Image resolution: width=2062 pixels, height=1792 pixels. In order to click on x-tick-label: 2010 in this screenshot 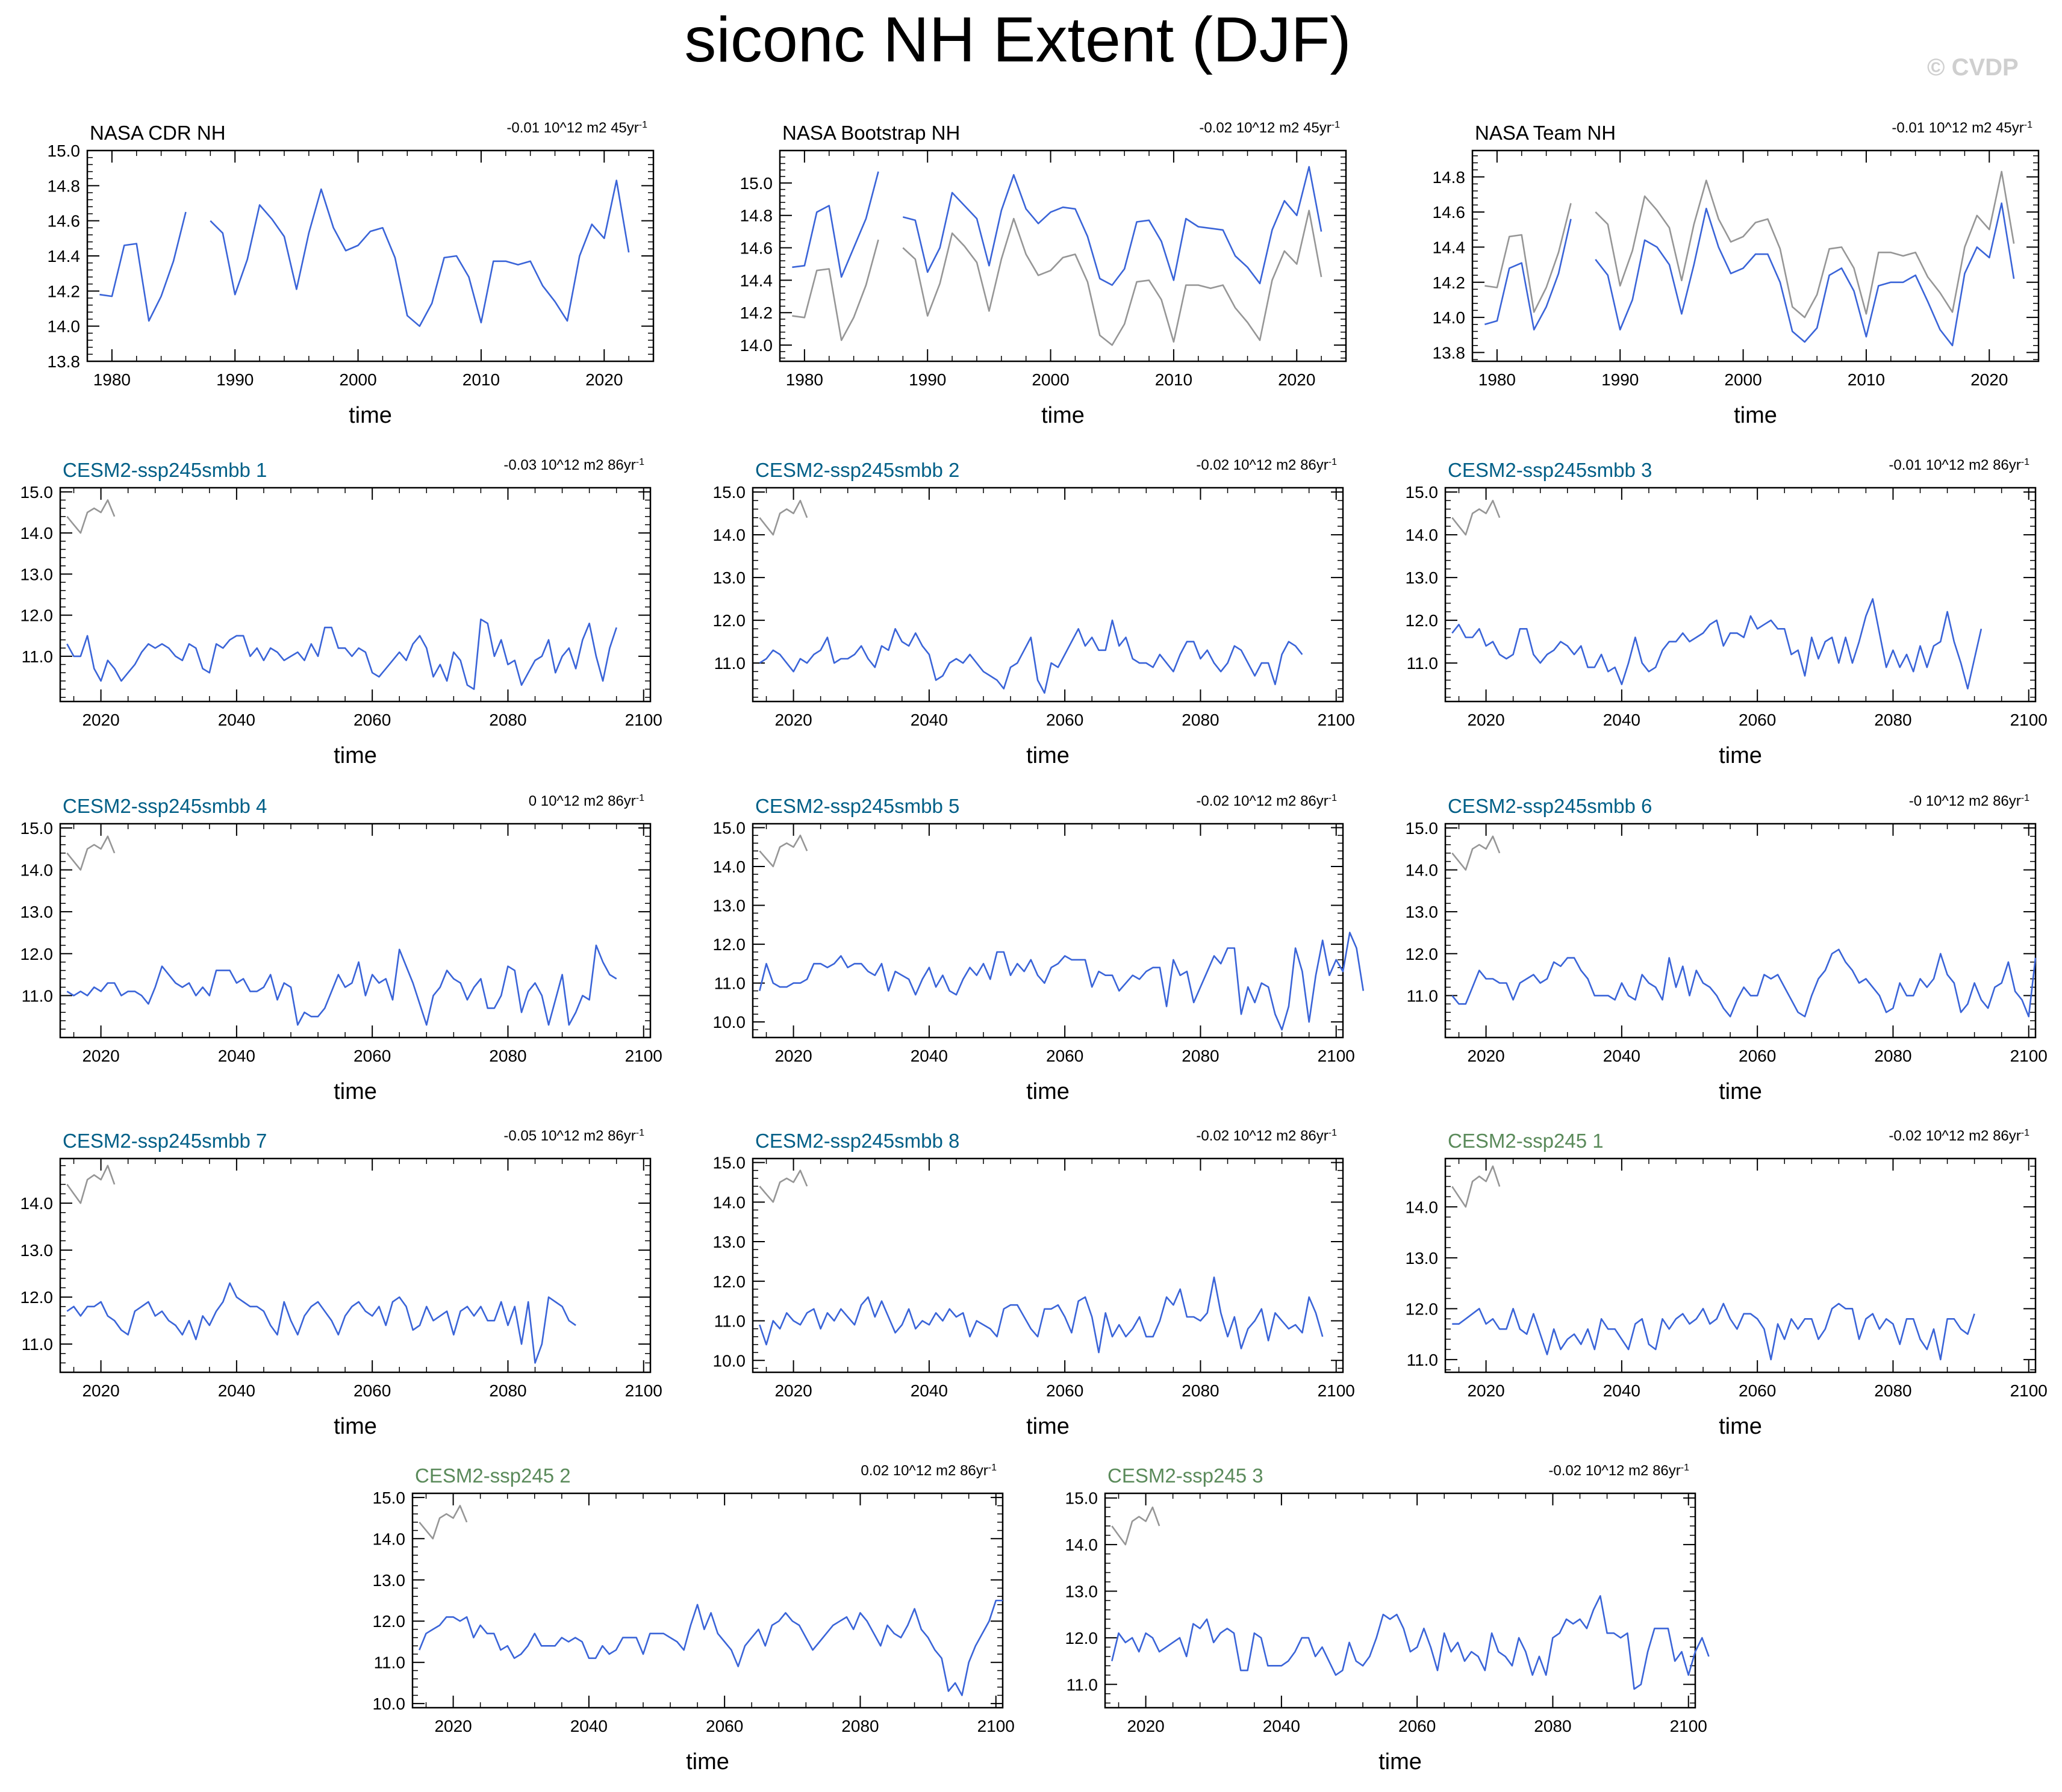, I will do `click(1866, 379)`.